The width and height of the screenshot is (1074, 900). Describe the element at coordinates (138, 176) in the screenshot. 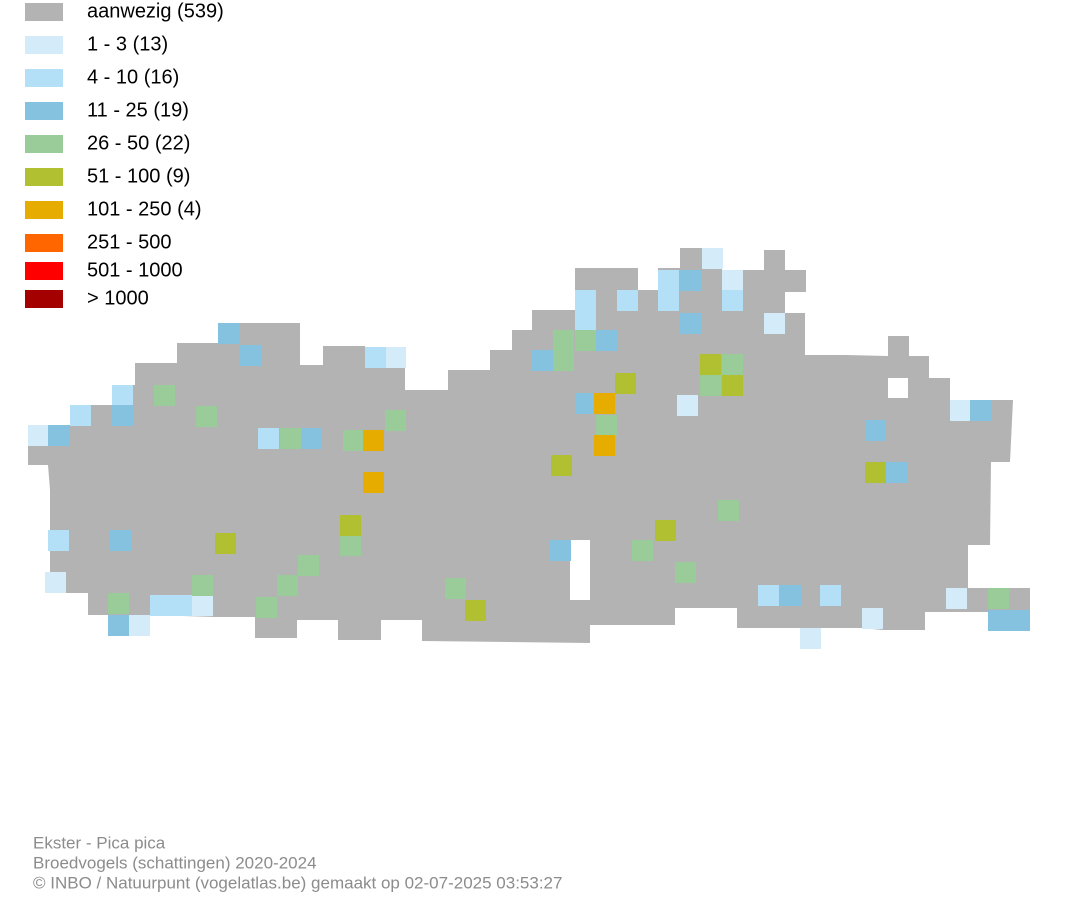

I see `legend-label: 51 - 100 (9)` at that location.